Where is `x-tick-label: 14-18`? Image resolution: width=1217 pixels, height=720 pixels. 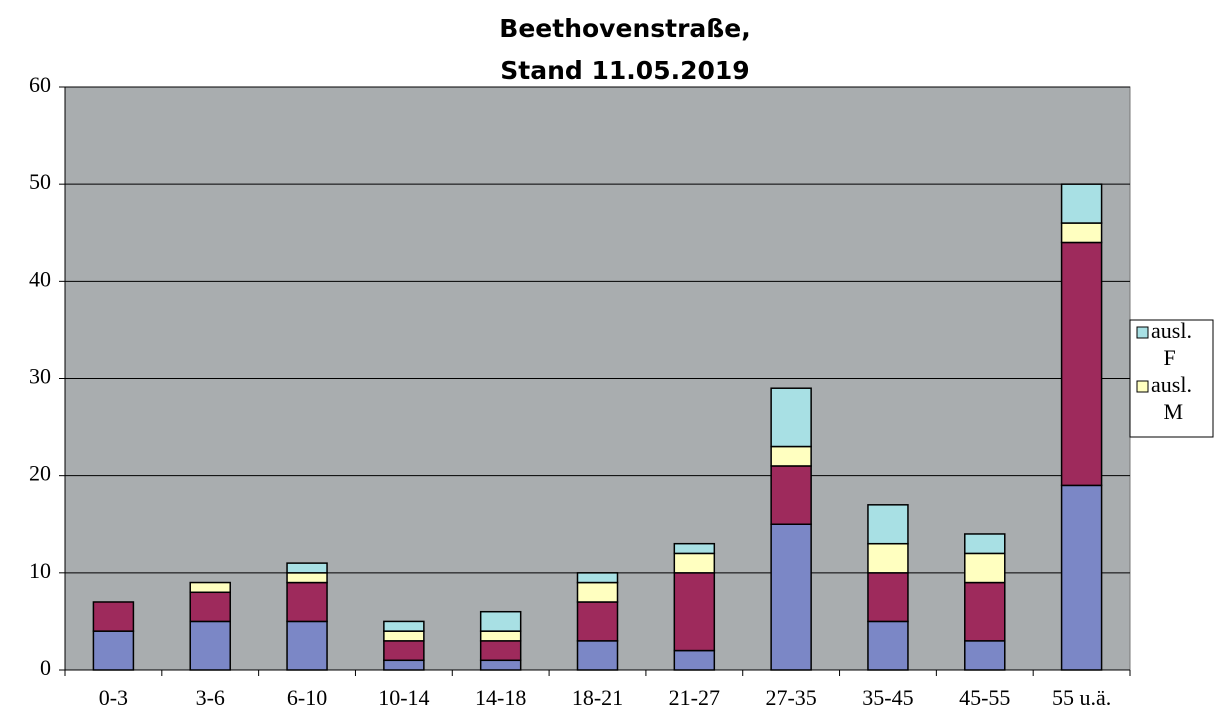 x-tick-label: 14-18 is located at coordinates (500, 697).